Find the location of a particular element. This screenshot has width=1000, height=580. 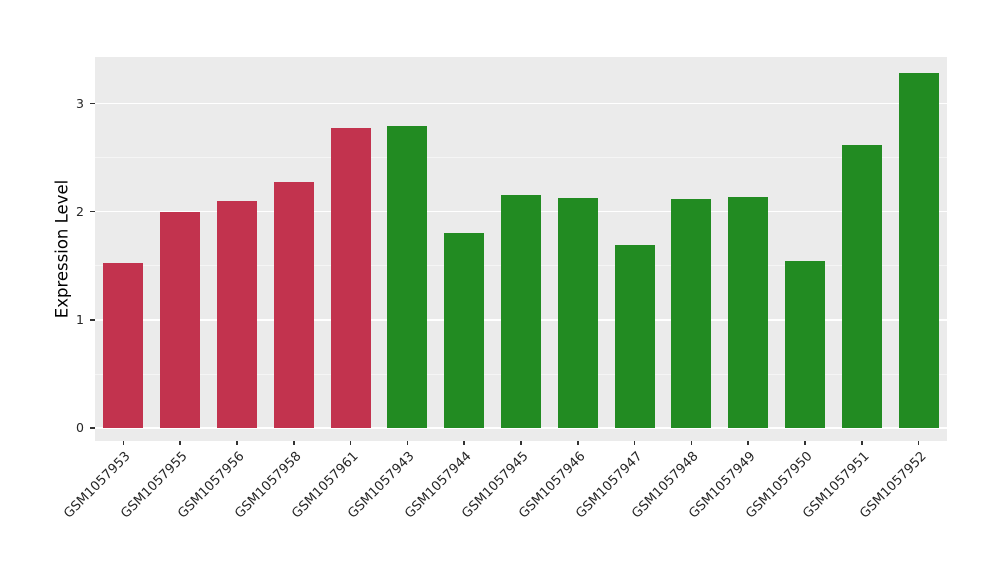

x-tick-label: GSM1057945 is located at coordinates (495, 485).